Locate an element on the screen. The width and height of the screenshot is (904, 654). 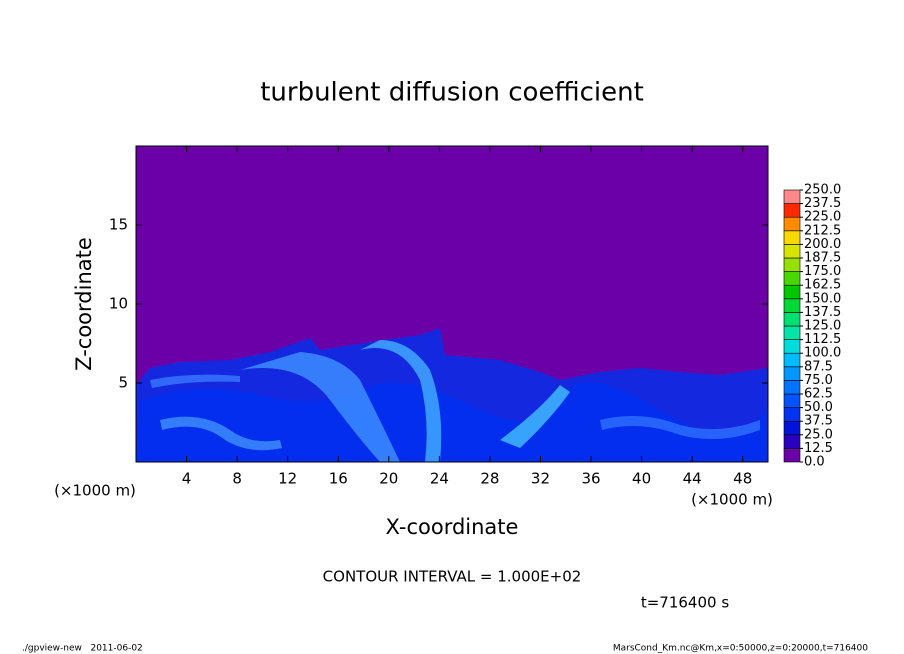
x-tick-label: 48 is located at coordinates (742, 479).